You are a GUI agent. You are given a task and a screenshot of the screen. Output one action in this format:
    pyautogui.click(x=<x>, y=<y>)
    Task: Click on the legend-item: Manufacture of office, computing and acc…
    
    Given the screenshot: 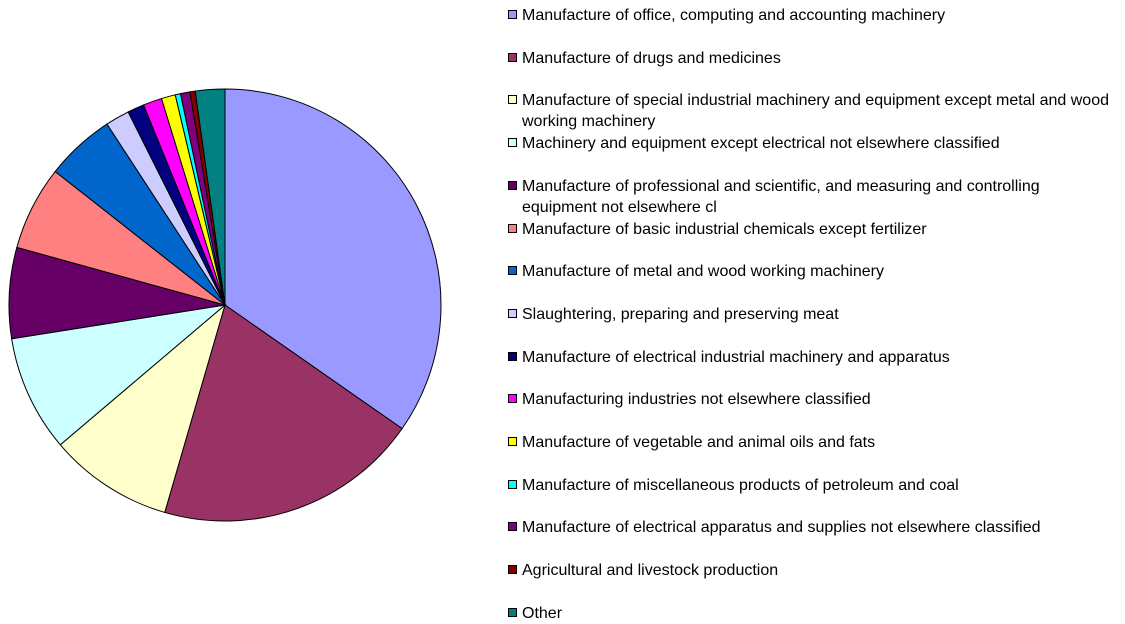 What is the action you would take?
    pyautogui.click(x=813, y=15)
    